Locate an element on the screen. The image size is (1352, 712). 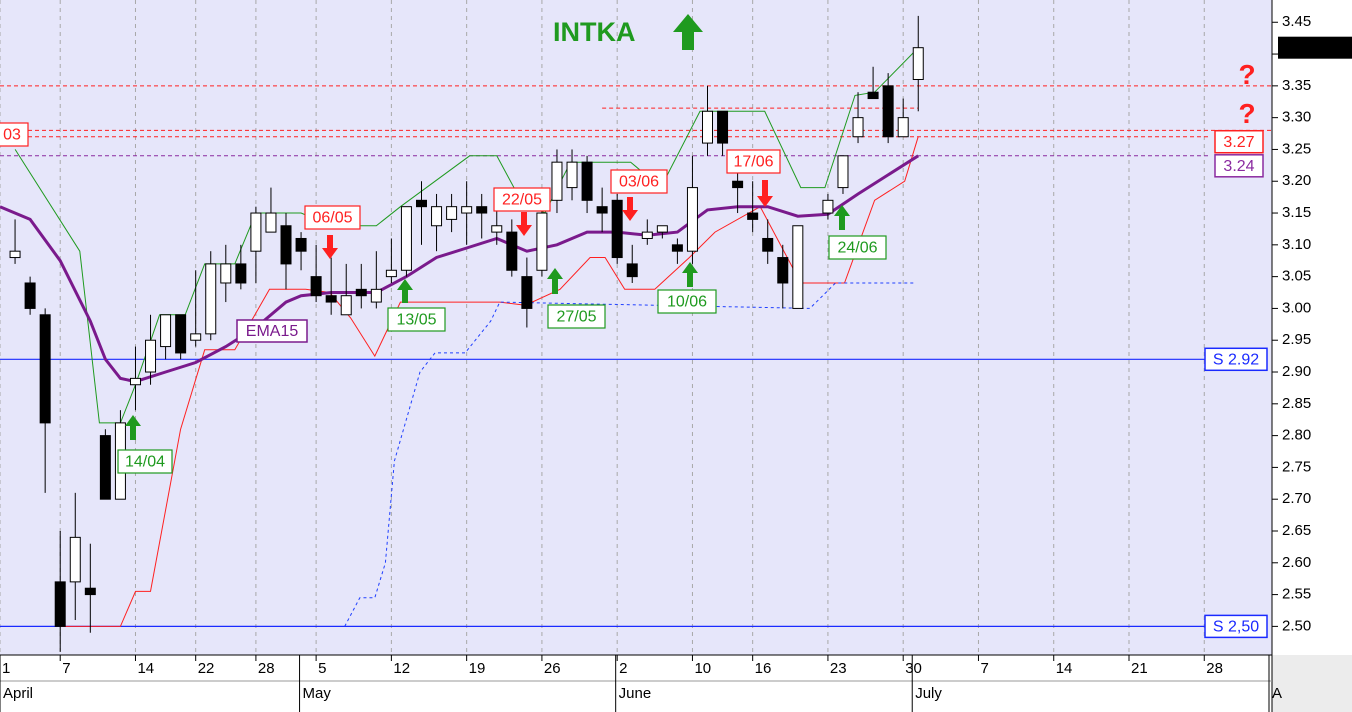
y-tick-label: 2.65 is located at coordinates (1296, 530).